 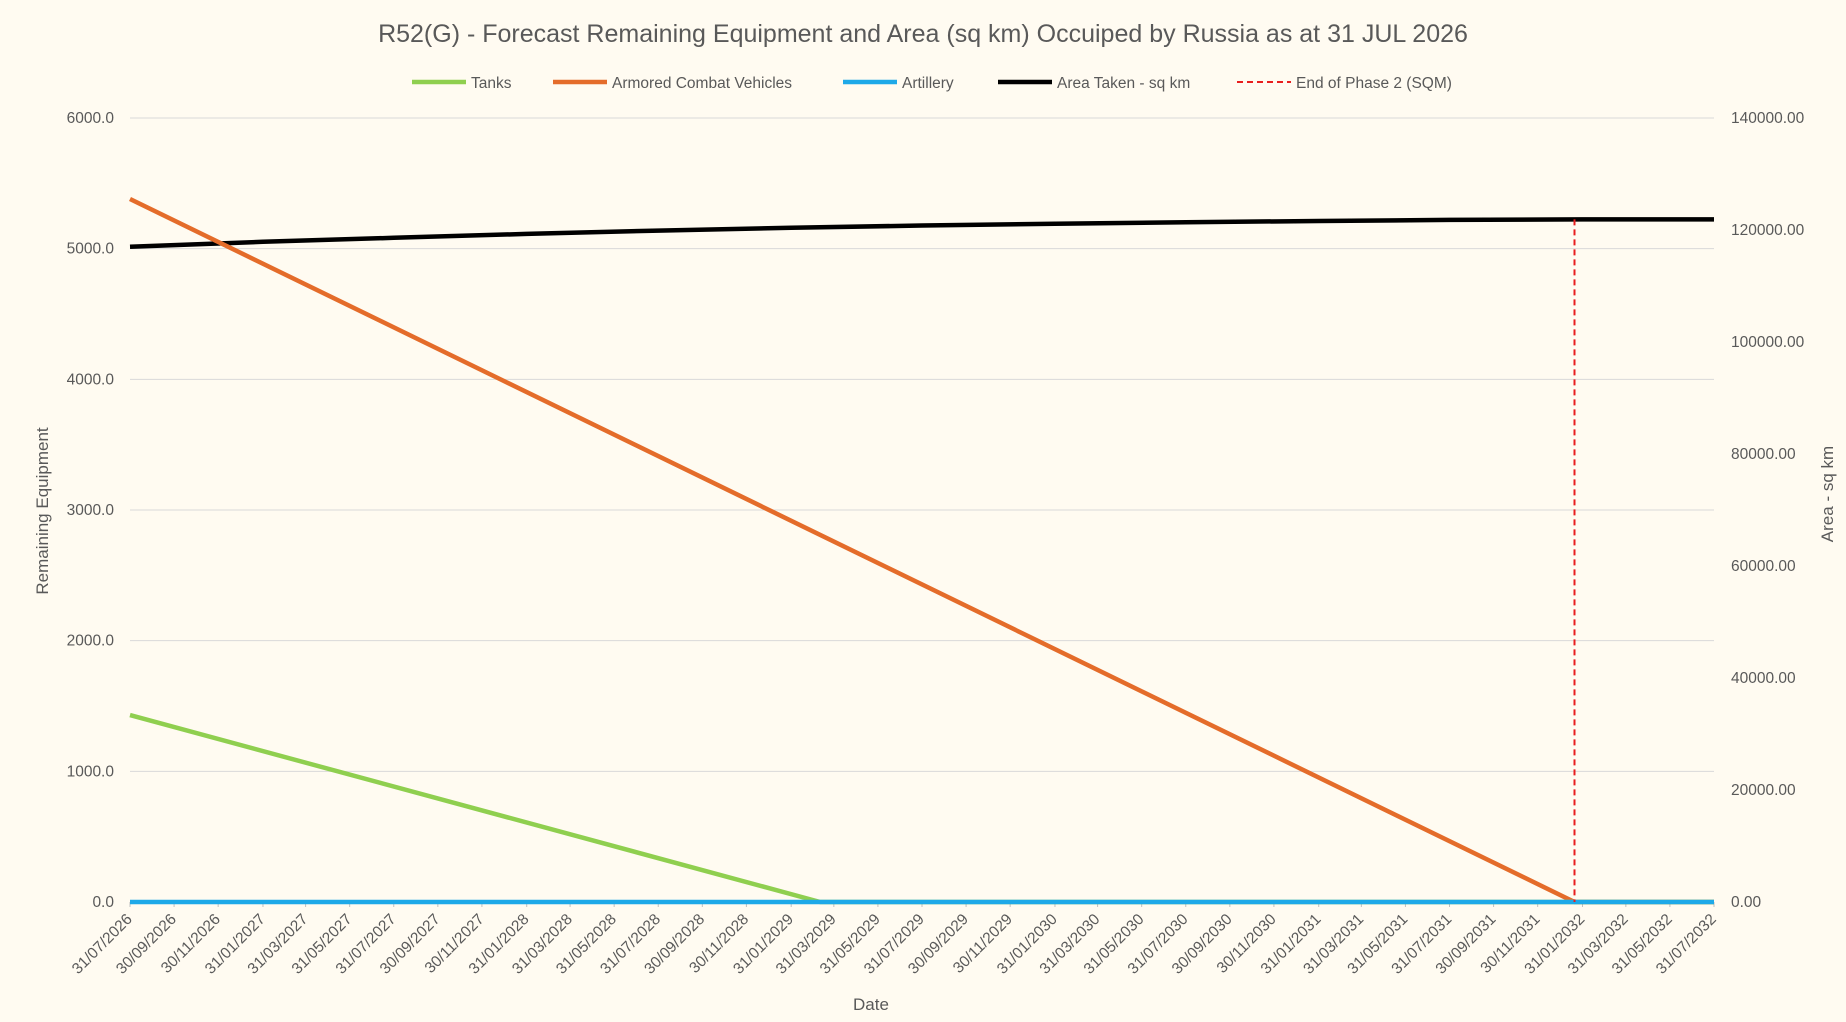 What do you see at coordinates (1768, 230) in the screenshot?
I see `y2-tick-label: 120000.00` at bounding box center [1768, 230].